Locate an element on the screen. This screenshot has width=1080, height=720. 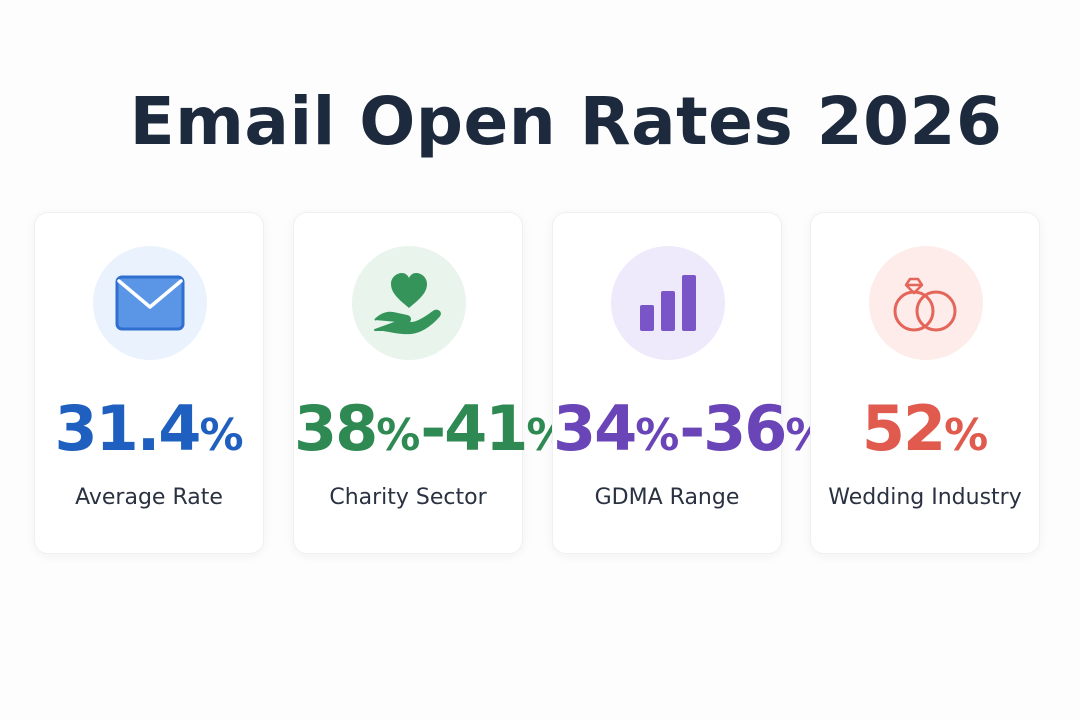
stat-value: 31.4% is located at coordinates (149, 428).